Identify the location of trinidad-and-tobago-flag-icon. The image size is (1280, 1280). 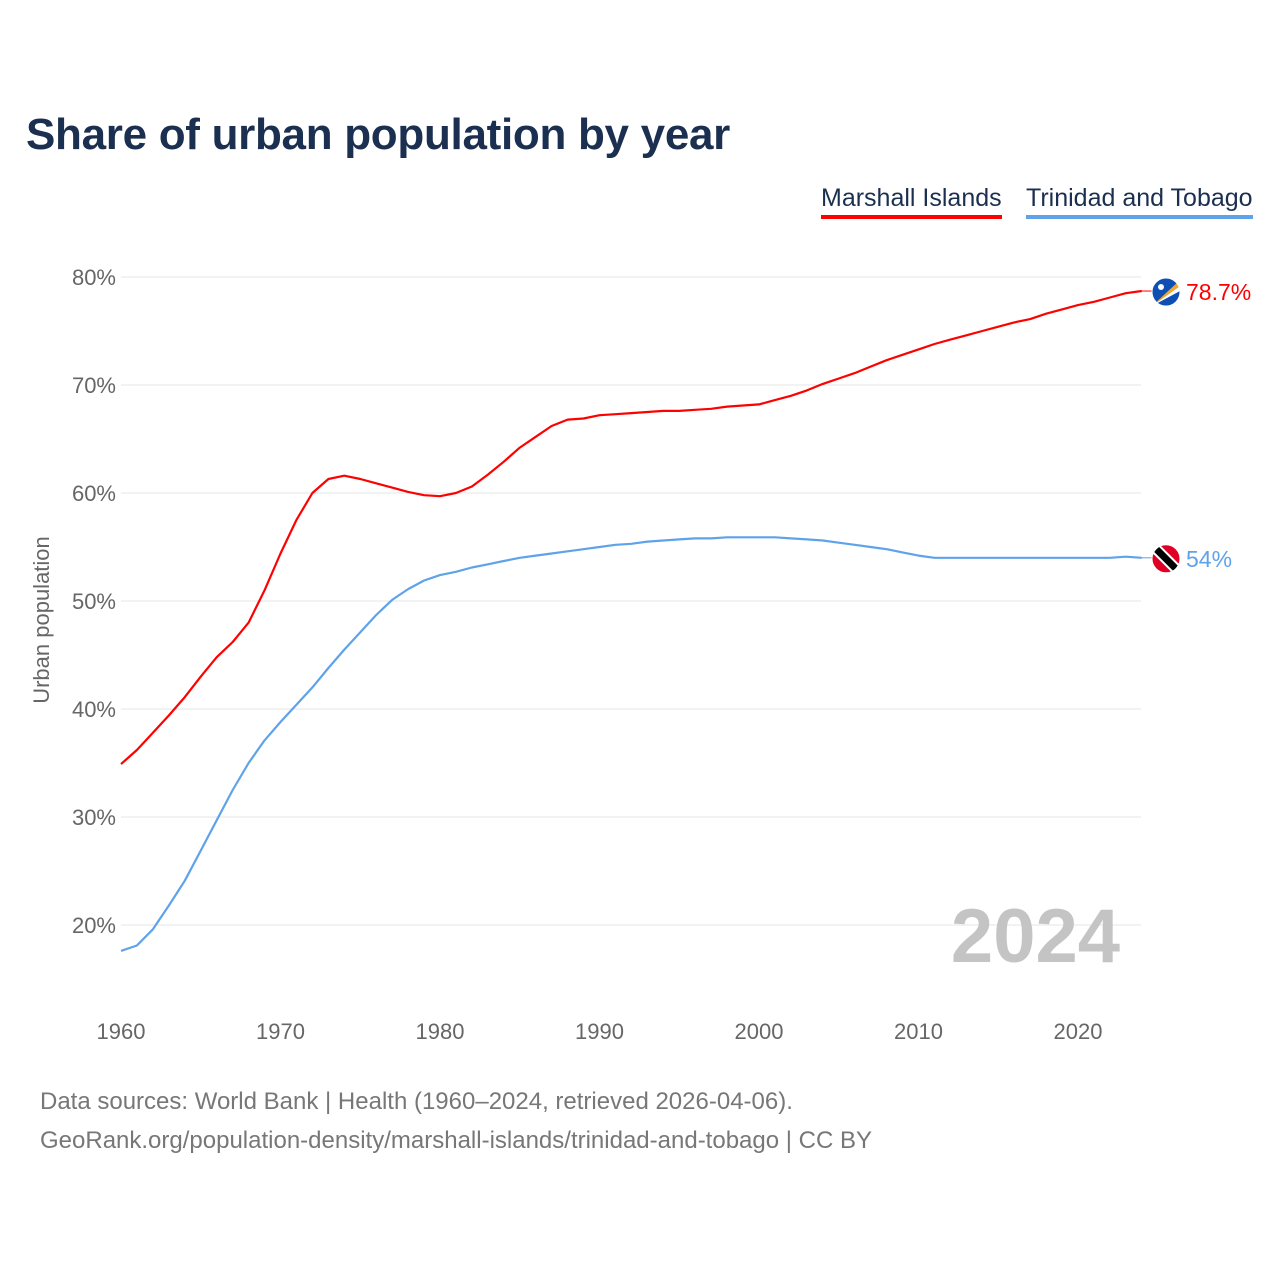
(1166, 559).